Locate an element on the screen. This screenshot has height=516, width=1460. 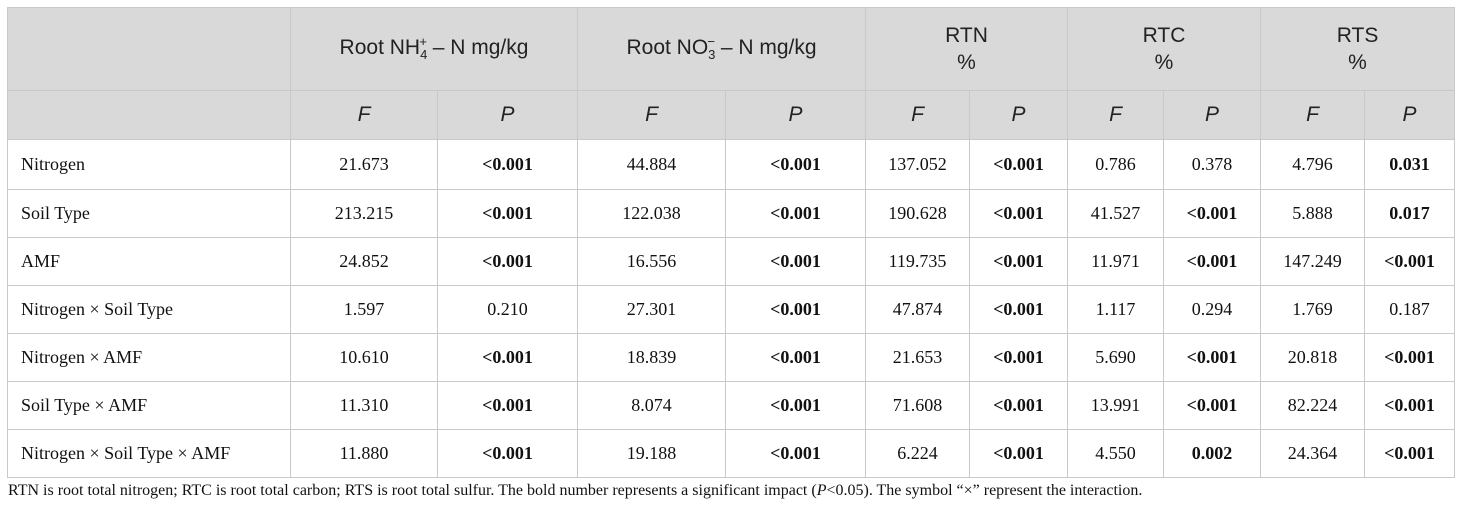
f-value-cell: 4.796 is located at coordinates (1313, 164).